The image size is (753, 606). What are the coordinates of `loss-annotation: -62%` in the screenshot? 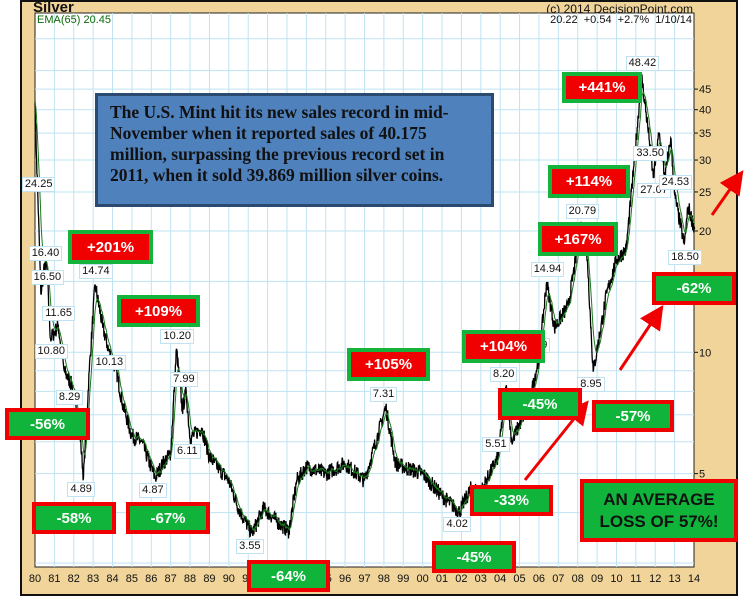 It's located at (694, 288).